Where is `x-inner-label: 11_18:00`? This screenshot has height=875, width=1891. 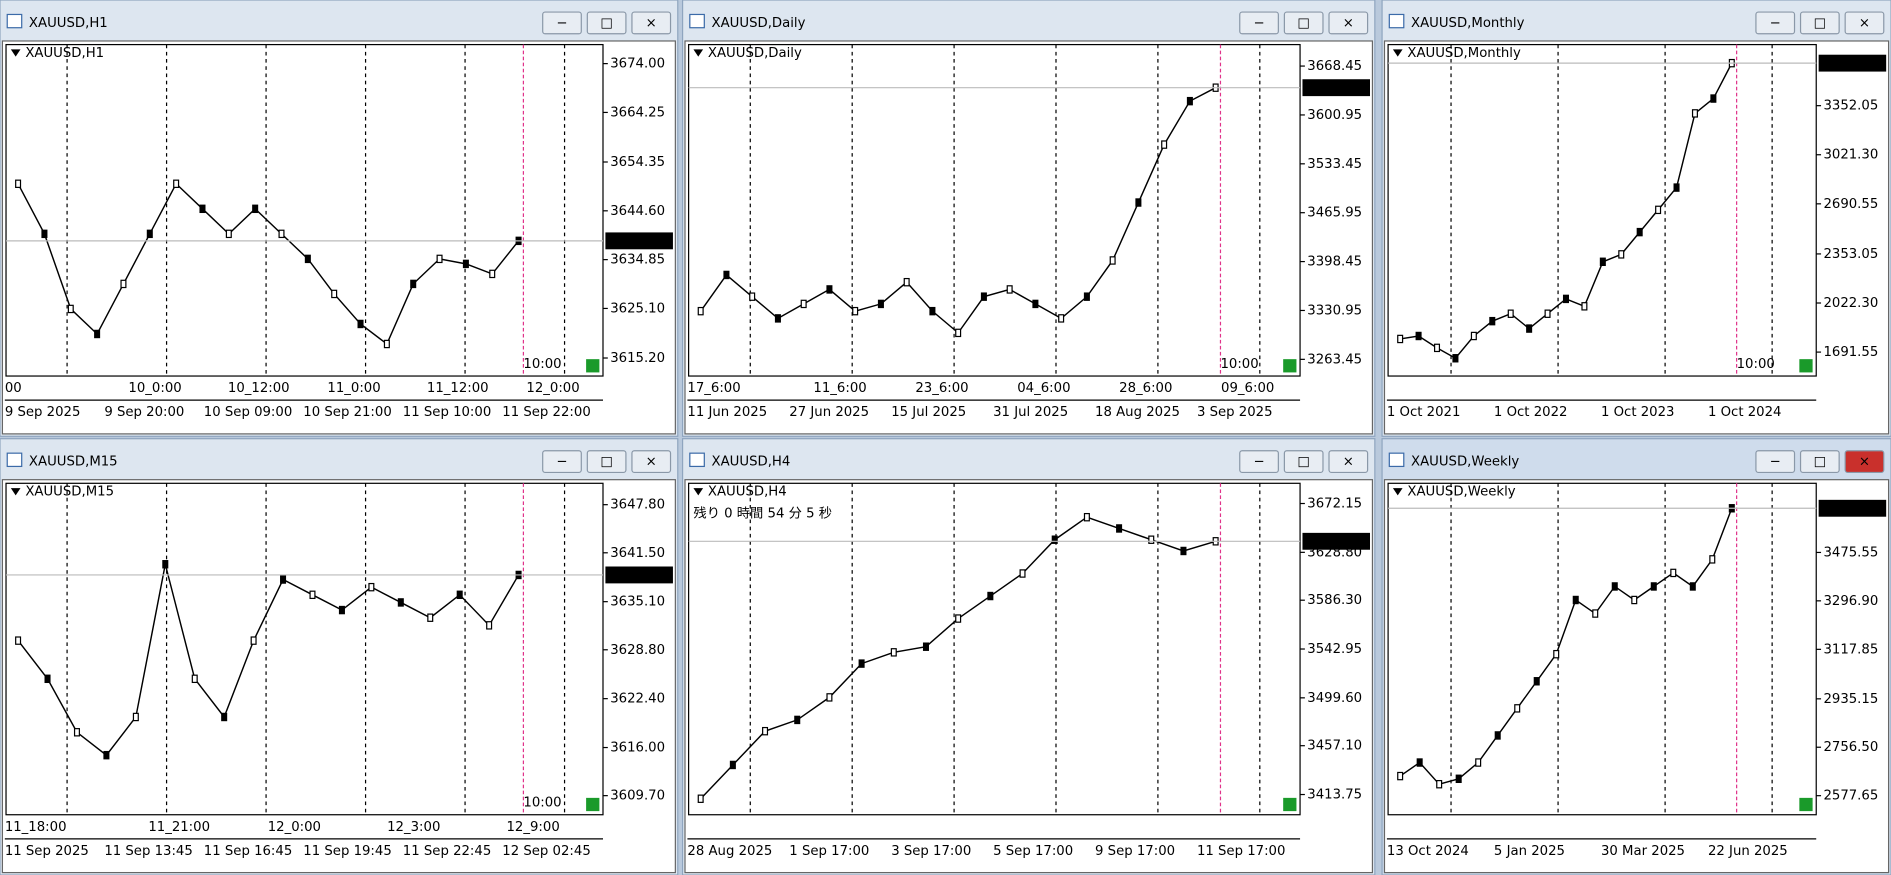 x-inner-label: 11_18:00 is located at coordinates (36, 827).